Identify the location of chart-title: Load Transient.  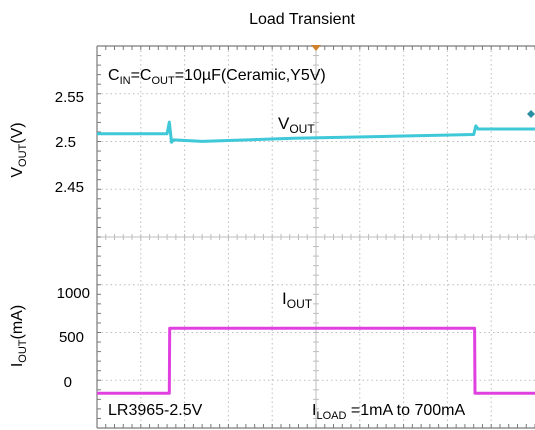
(302, 19).